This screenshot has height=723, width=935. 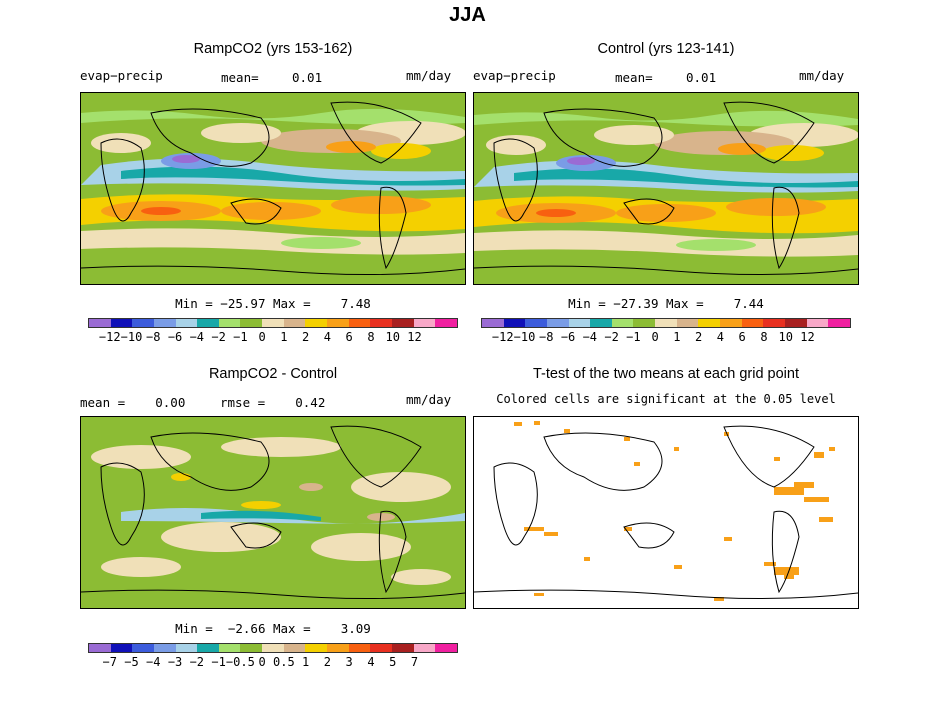 I want to click on colorbar-bottom-tick-label: 5, so click(x=393, y=662).